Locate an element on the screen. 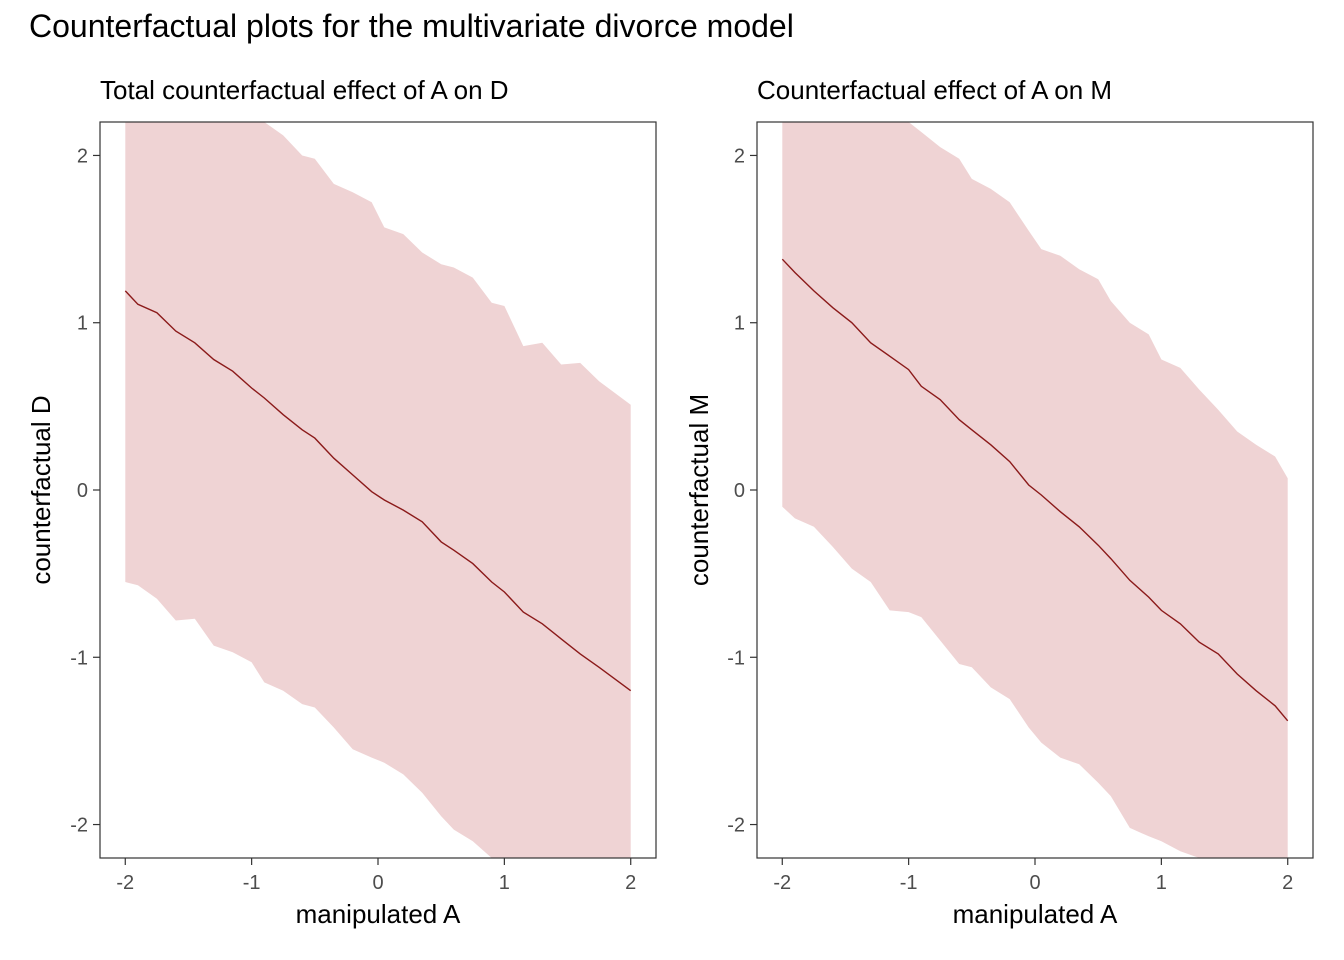 The width and height of the screenshot is (1344, 960). panel-a-on-m-x-axis: -2 -1 0 1 2 is located at coordinates (1033, 876).